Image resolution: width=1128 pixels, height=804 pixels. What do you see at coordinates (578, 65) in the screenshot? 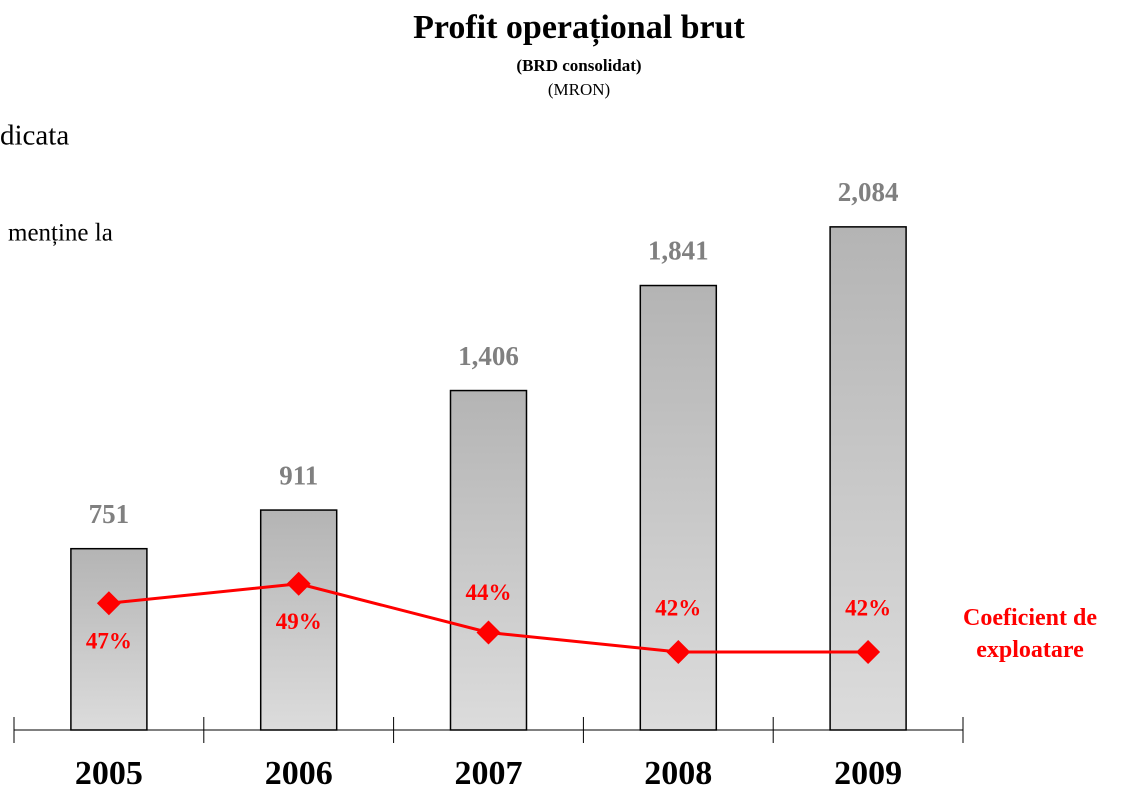
I see `chart-subtitle: (BRD consolidat)` at bounding box center [578, 65].